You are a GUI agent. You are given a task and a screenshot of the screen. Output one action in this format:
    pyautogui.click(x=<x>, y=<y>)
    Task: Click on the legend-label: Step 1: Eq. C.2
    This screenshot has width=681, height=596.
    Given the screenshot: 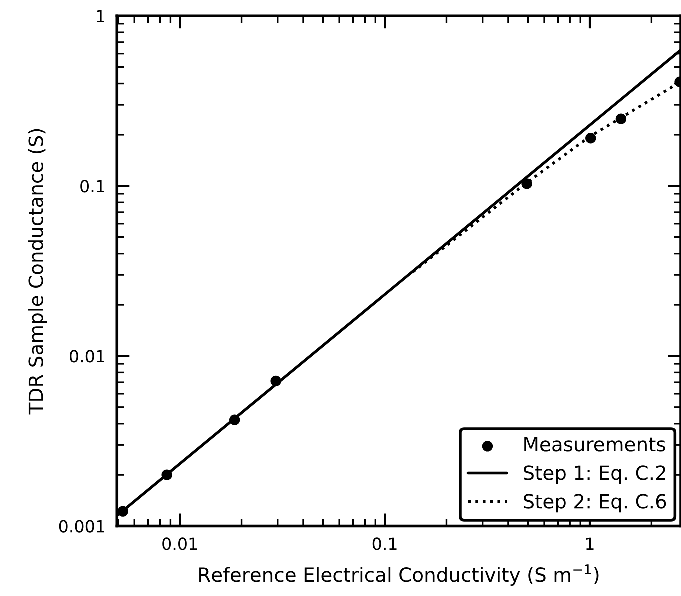 What is the action you would take?
    pyautogui.click(x=595, y=475)
    